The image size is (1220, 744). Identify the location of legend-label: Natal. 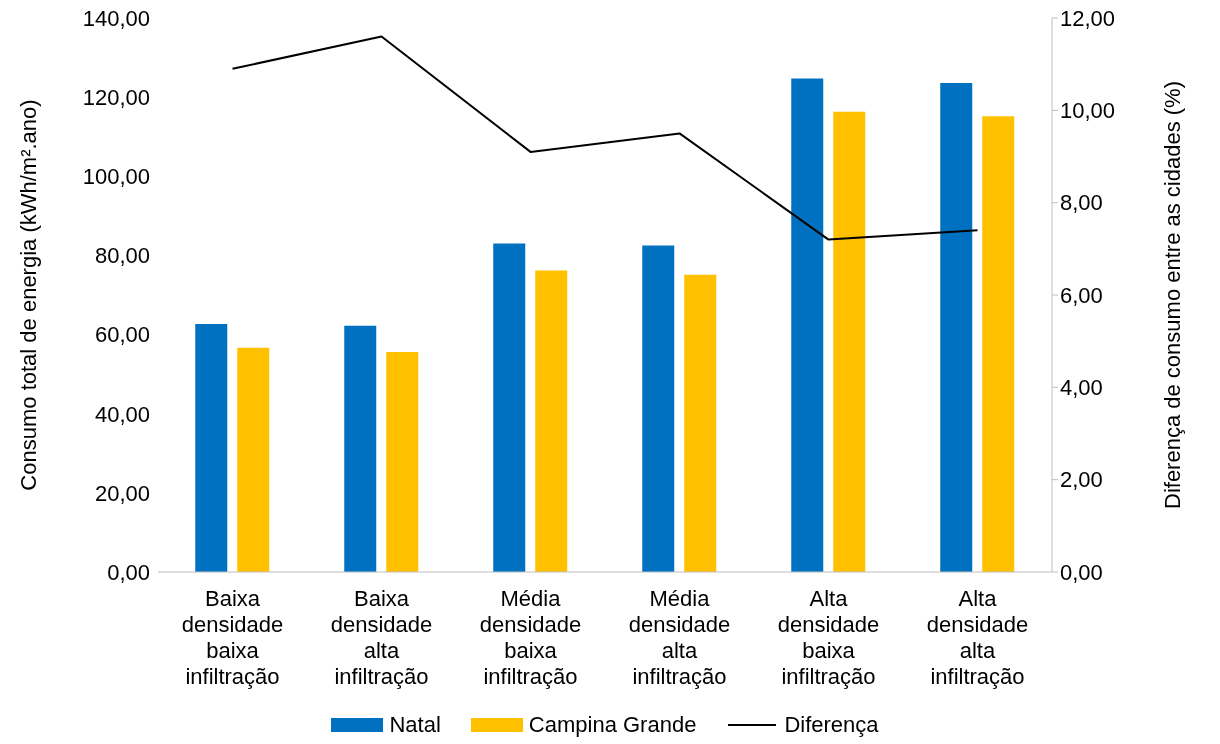
(415, 725).